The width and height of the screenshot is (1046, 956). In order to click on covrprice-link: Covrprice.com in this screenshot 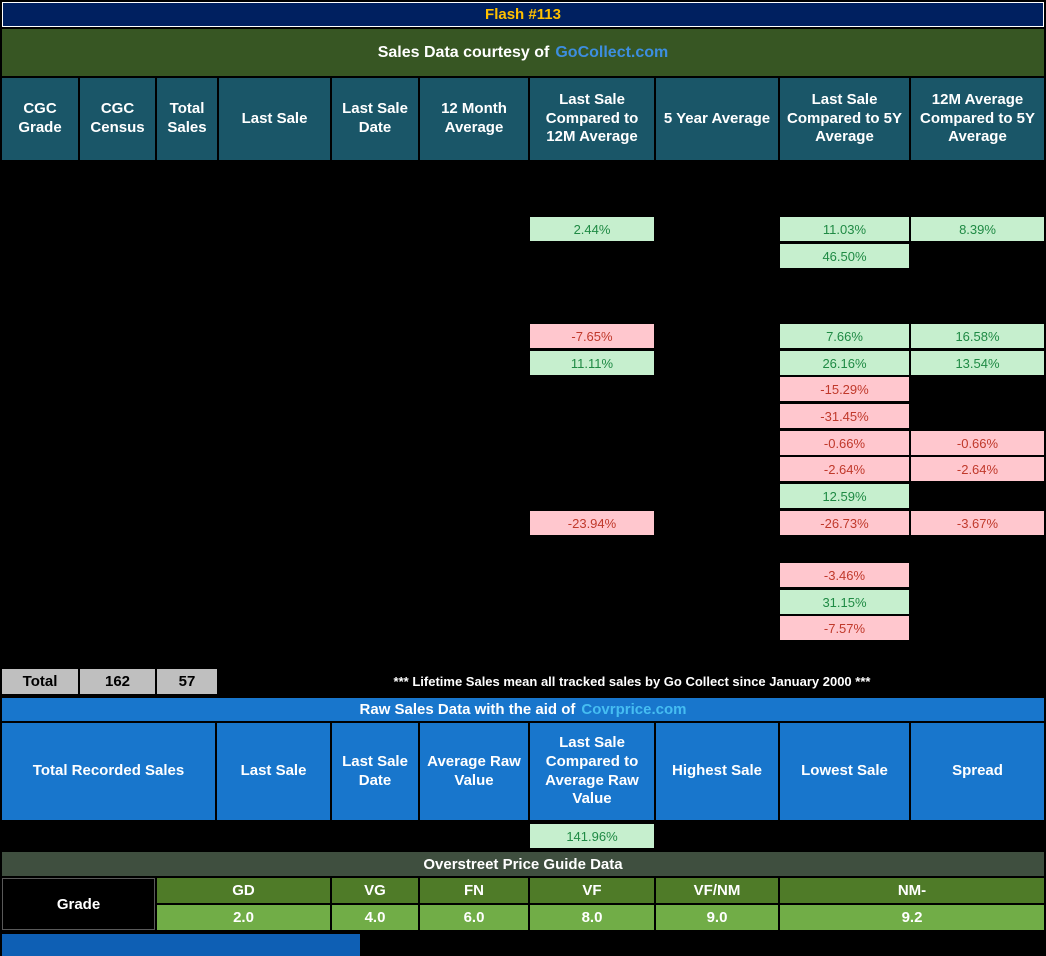, I will do `click(634, 709)`.